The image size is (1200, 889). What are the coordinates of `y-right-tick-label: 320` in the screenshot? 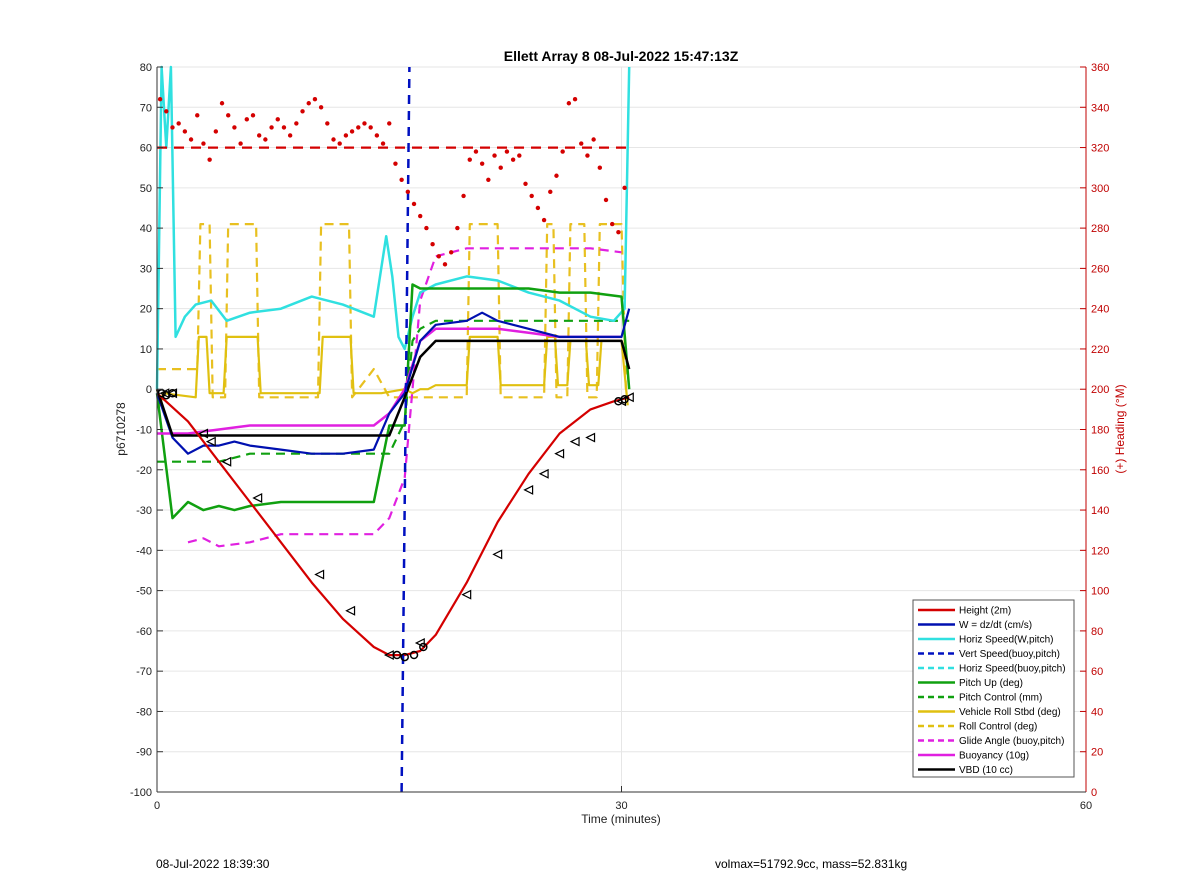 It's located at (1100, 149).